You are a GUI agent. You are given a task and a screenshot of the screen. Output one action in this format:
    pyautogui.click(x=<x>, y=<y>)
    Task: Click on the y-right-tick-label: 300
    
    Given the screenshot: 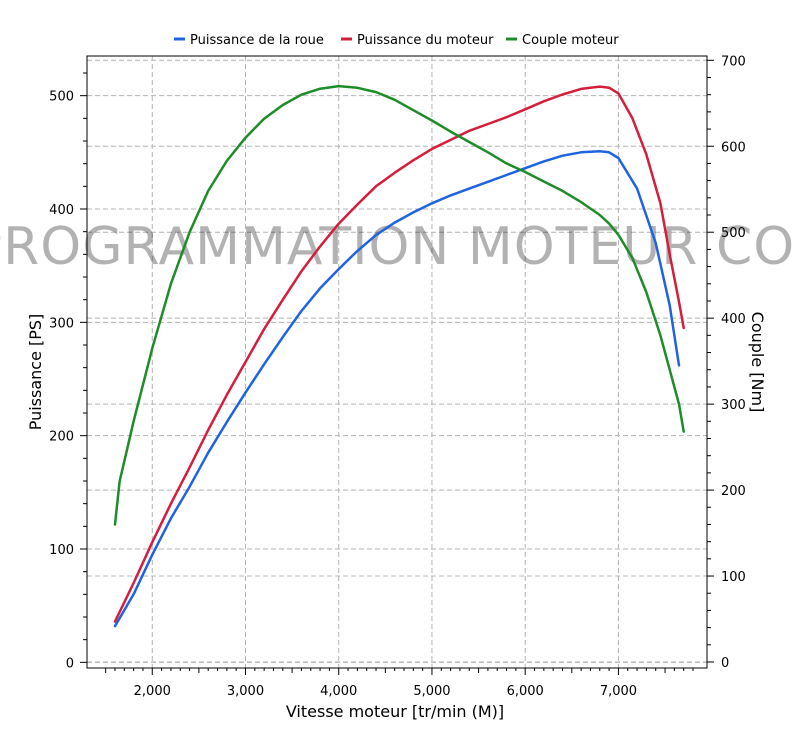 What is the action you would take?
    pyautogui.click(x=733, y=405)
    